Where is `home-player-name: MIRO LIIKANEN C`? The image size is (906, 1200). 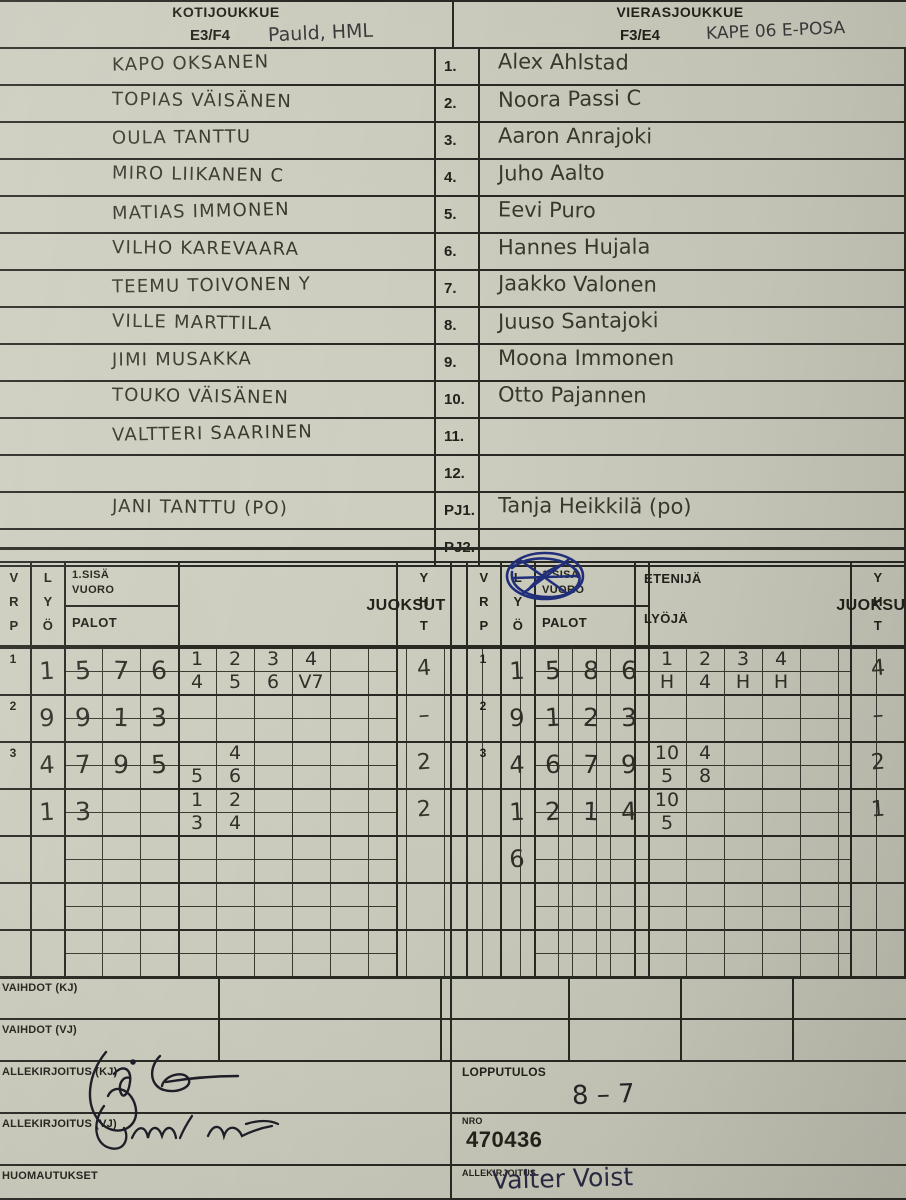
home-player-name: MIRO LIIKANEN C is located at coordinates (198, 174).